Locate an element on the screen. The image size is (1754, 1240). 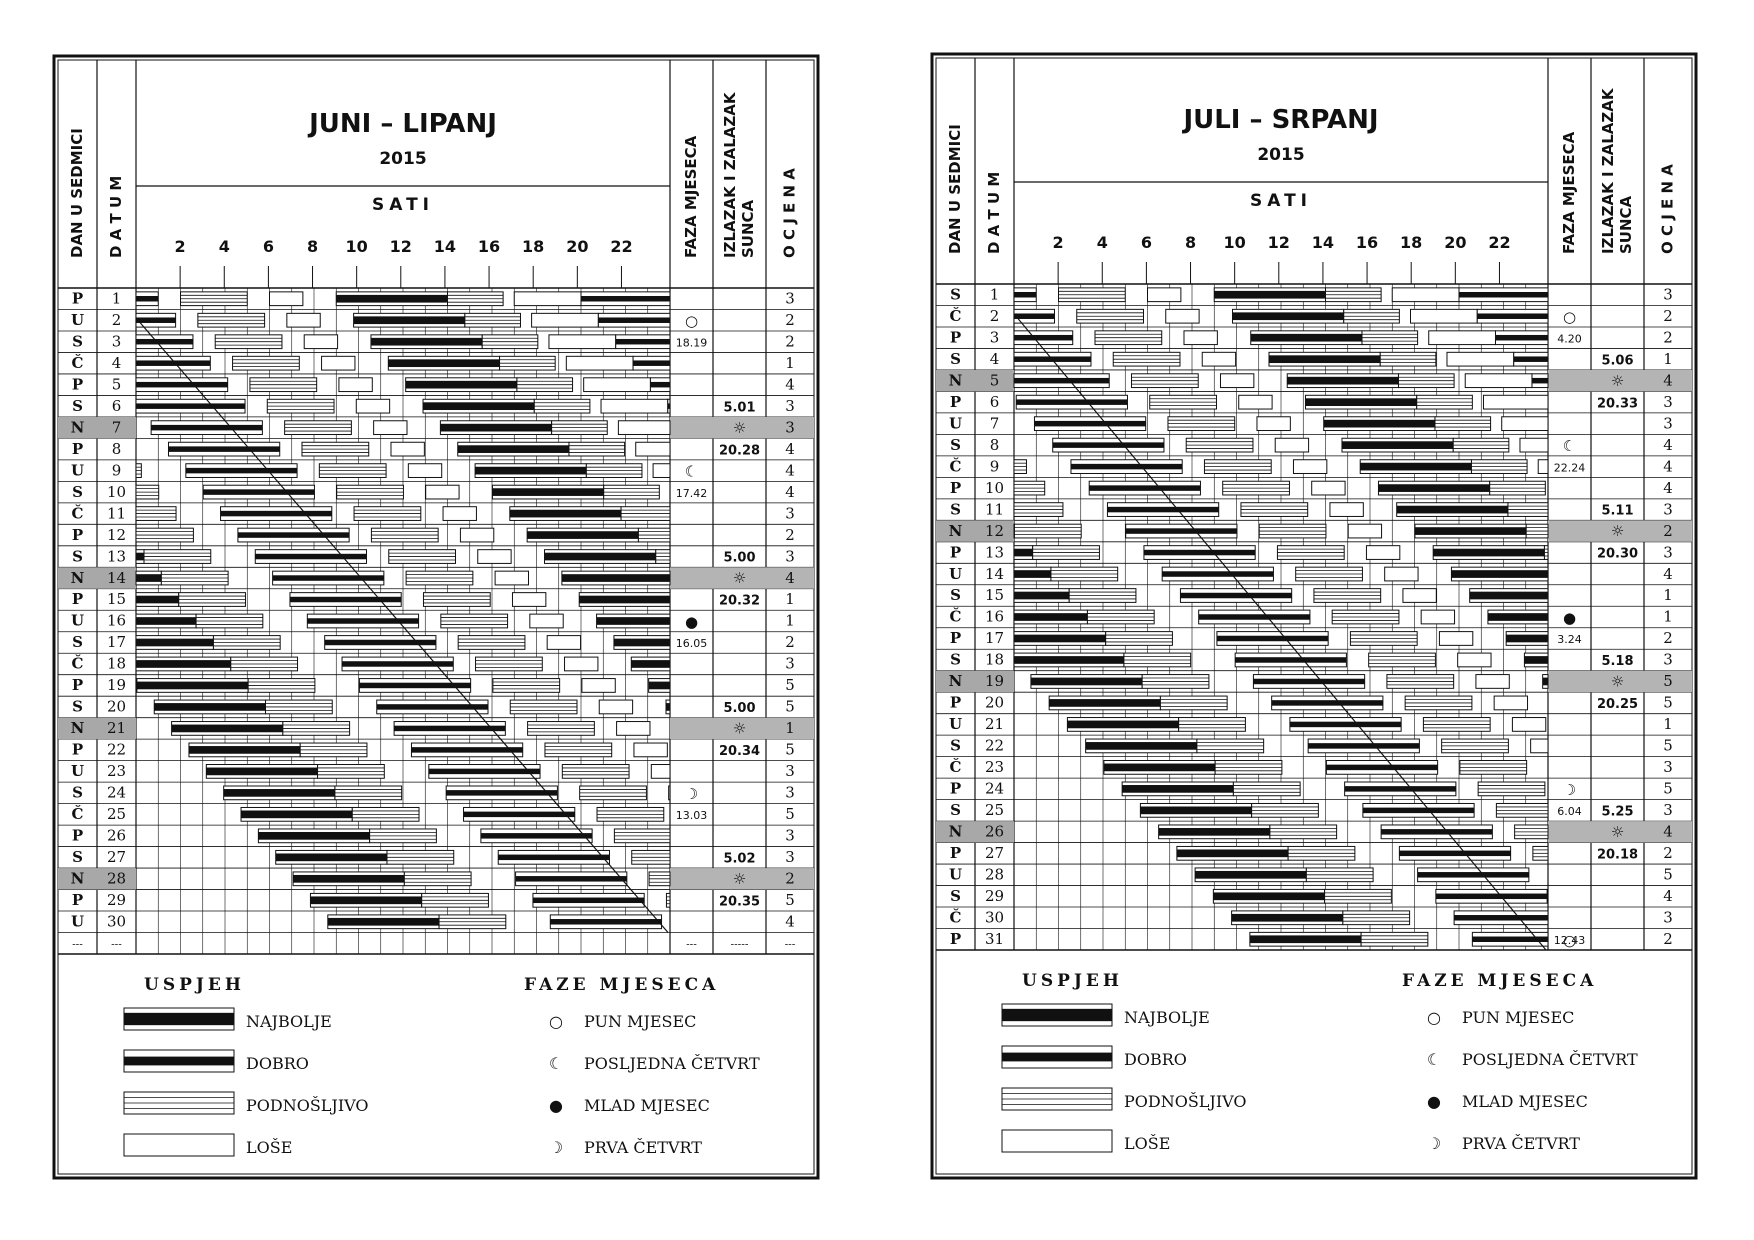
date-number: 26 is located at coordinates (994, 832).